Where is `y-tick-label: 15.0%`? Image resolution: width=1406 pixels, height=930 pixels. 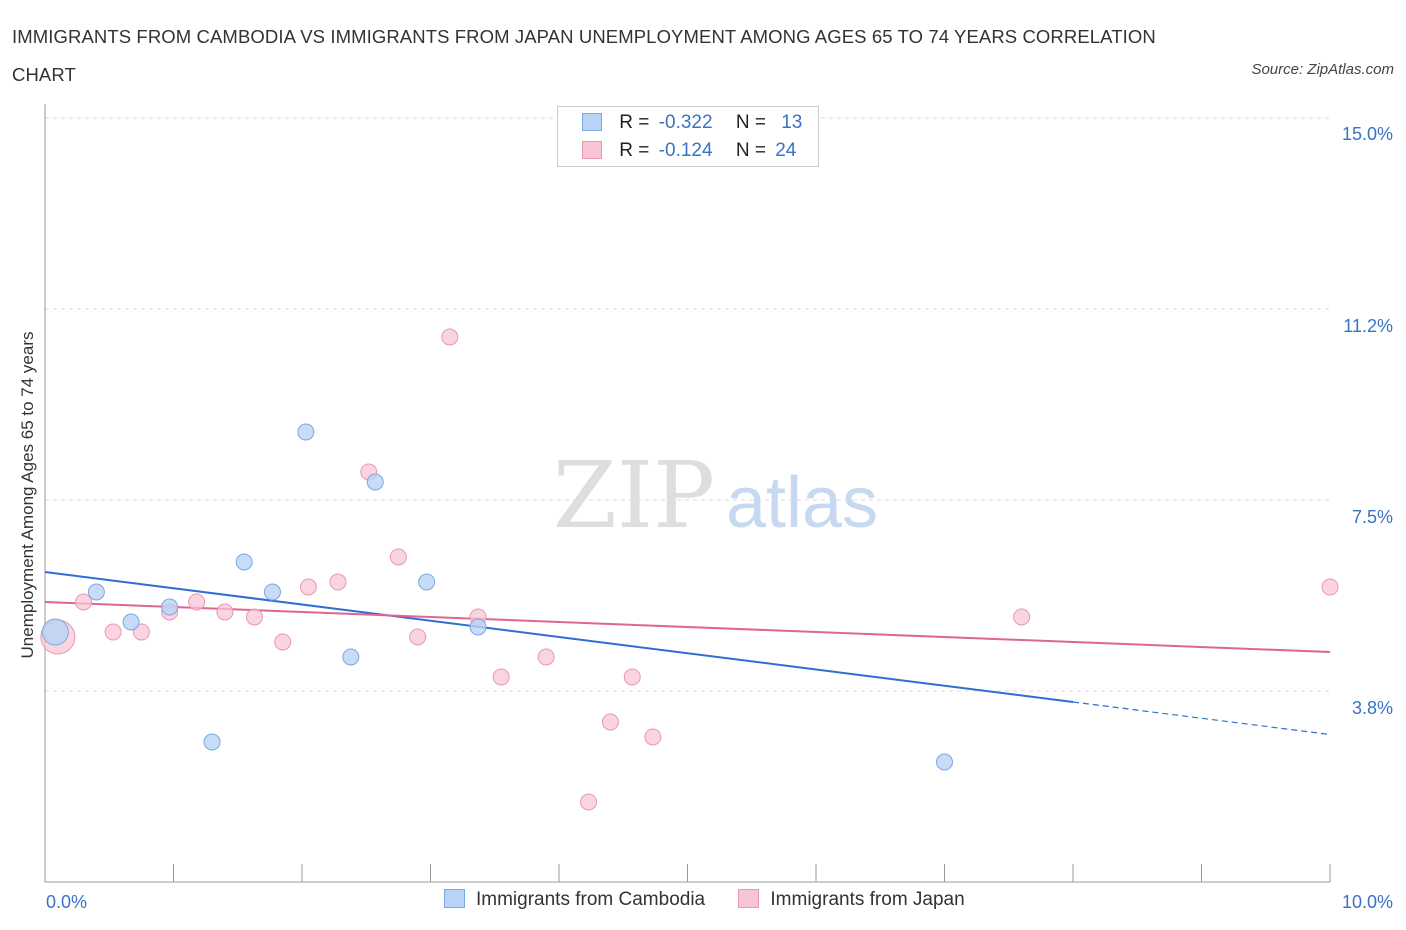
y-tick-label: 15.0% is located at coordinates (1367, 134).